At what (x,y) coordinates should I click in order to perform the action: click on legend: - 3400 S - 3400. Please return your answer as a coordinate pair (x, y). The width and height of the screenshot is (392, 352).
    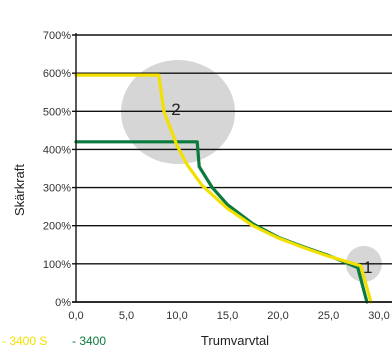
    Looking at the image, I should click on (54, 341).